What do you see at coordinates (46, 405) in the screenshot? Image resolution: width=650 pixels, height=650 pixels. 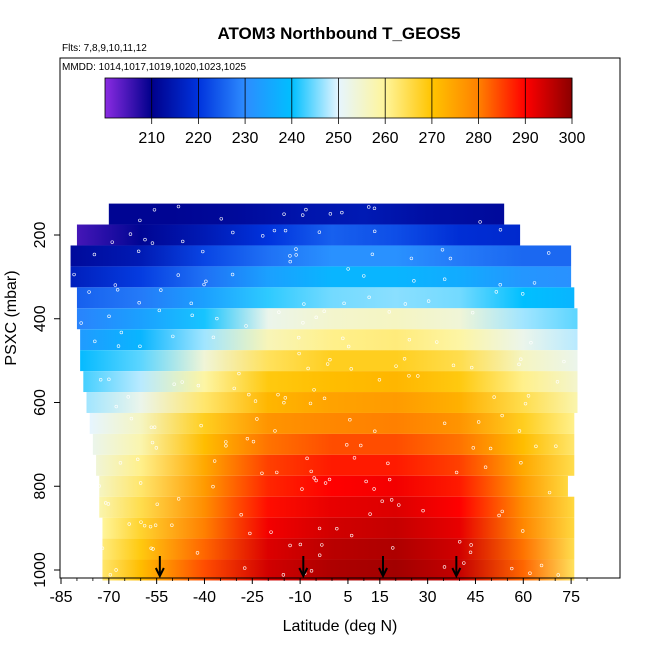 I see `y-axis: 200 400 600 800 1000` at bounding box center [46, 405].